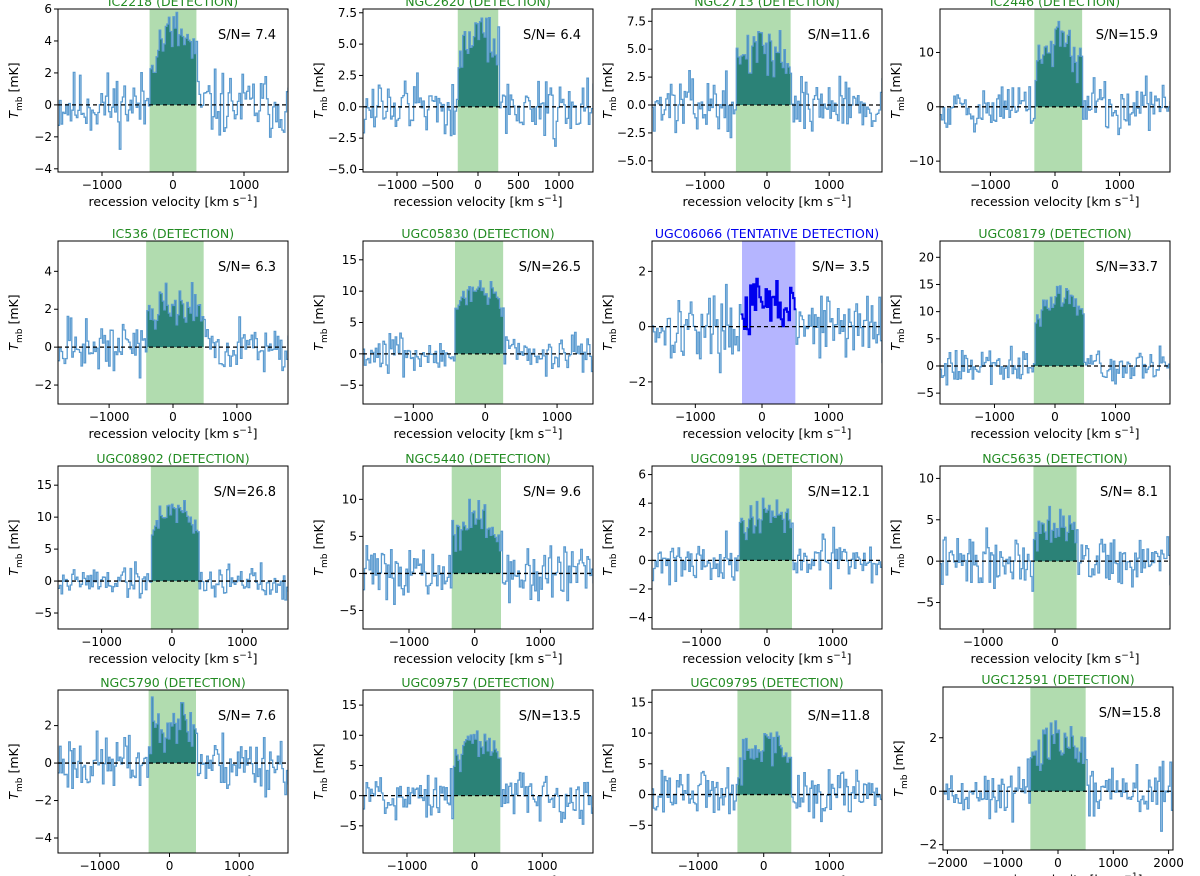 The width and height of the screenshot is (1200, 876). I want to click on sn-label: S/N= 3.5, so click(841, 267).